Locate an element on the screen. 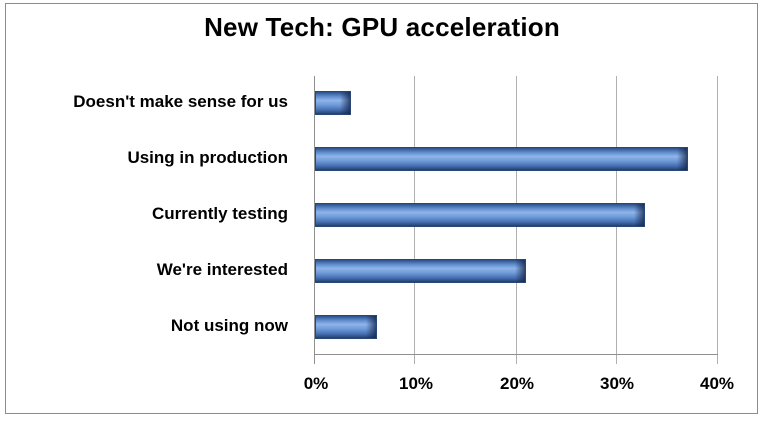  x-tick-label: 20% is located at coordinates (517, 383).